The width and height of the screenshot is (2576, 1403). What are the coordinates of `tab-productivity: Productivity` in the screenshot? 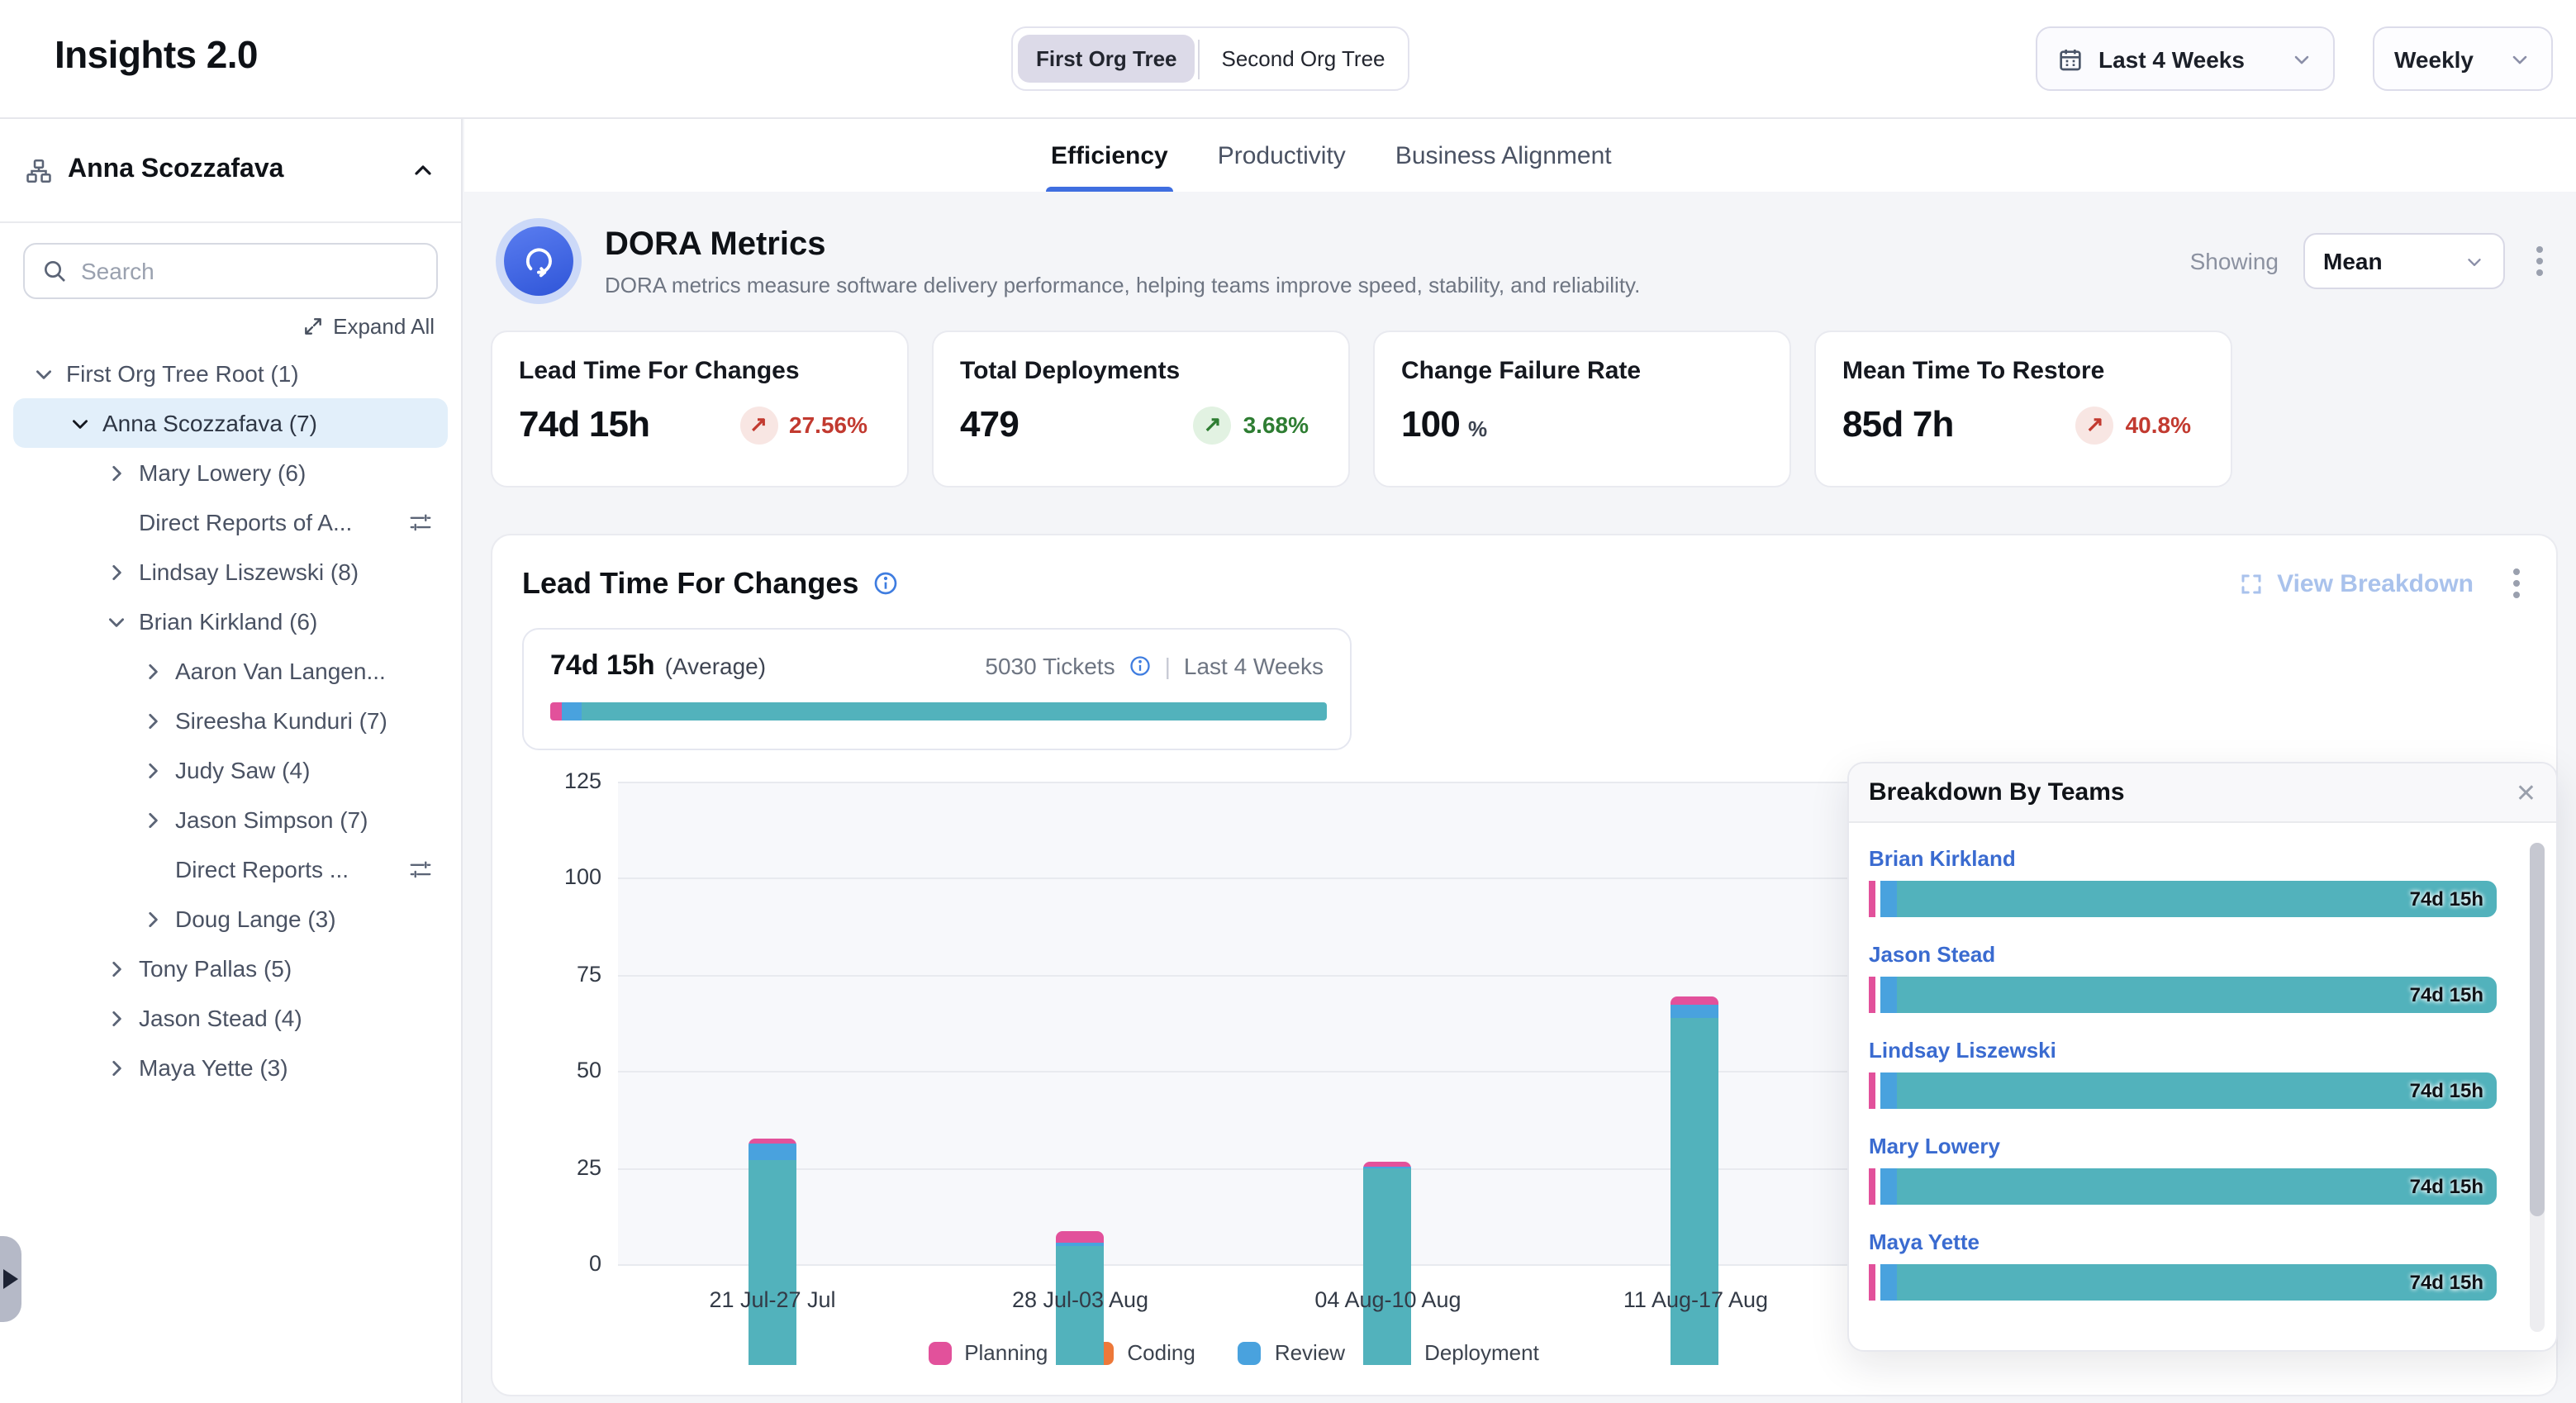 It's located at (1281, 156).